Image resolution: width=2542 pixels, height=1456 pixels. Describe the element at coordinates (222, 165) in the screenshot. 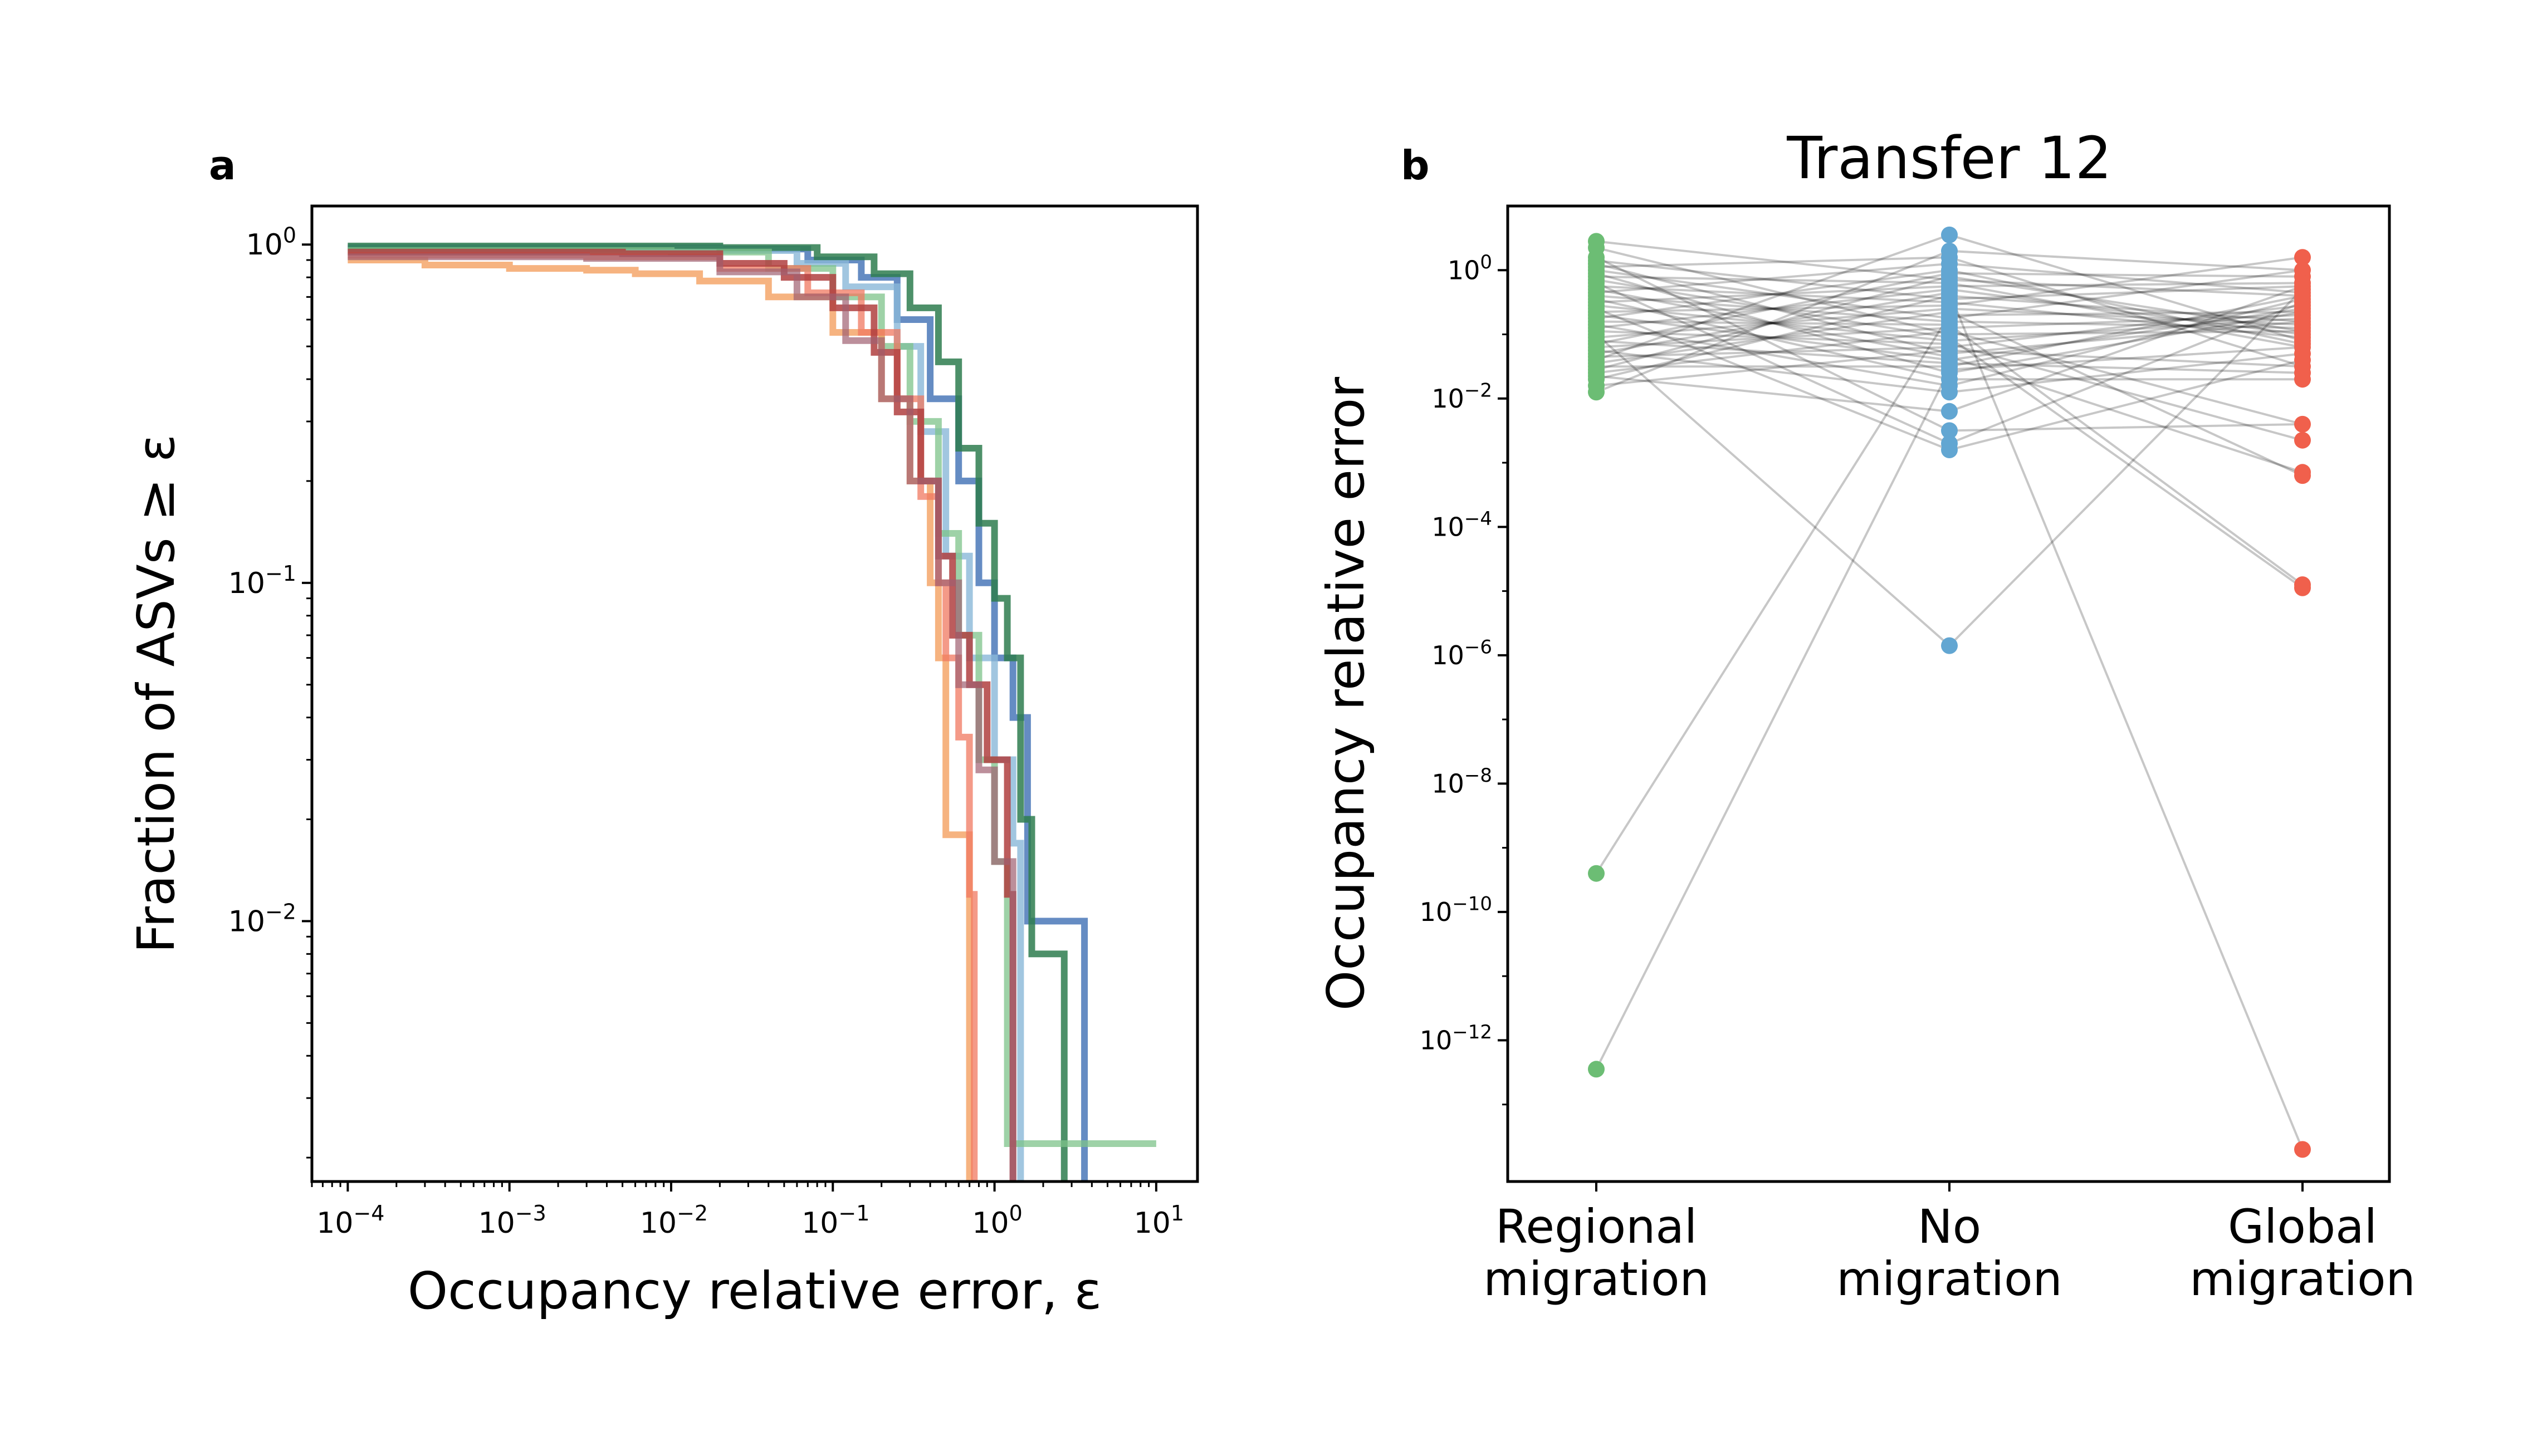

I see `panel-a-letter: a` at that location.